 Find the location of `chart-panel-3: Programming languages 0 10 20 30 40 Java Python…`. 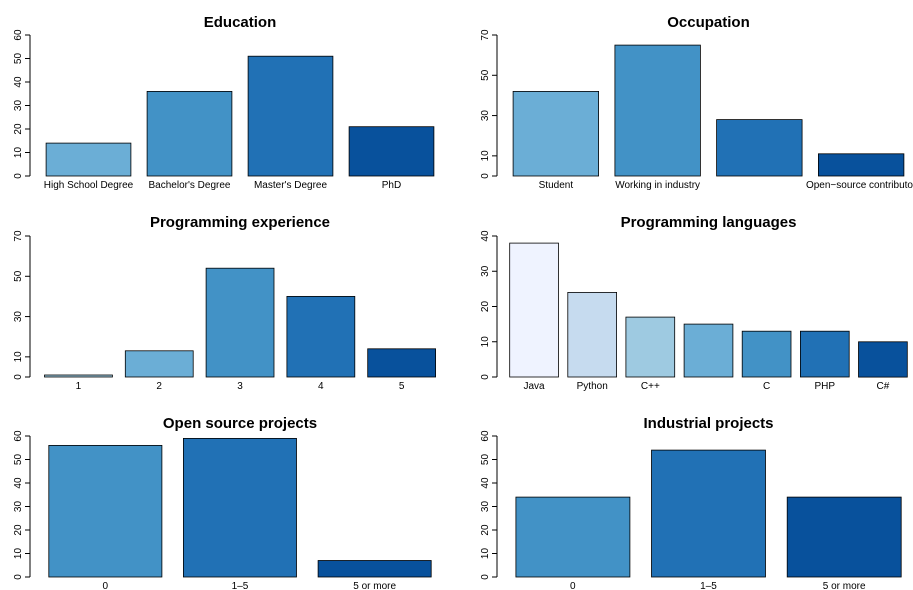

chart-panel-3: Programming languages 0 10 20 30 40 Java Python… is located at coordinates (694, 303).